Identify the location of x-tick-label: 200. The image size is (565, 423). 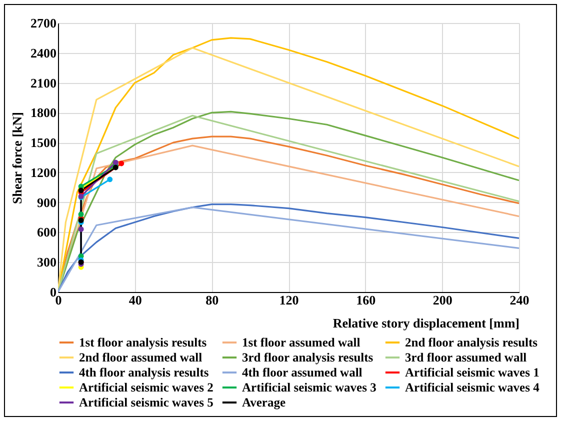
(442, 300).